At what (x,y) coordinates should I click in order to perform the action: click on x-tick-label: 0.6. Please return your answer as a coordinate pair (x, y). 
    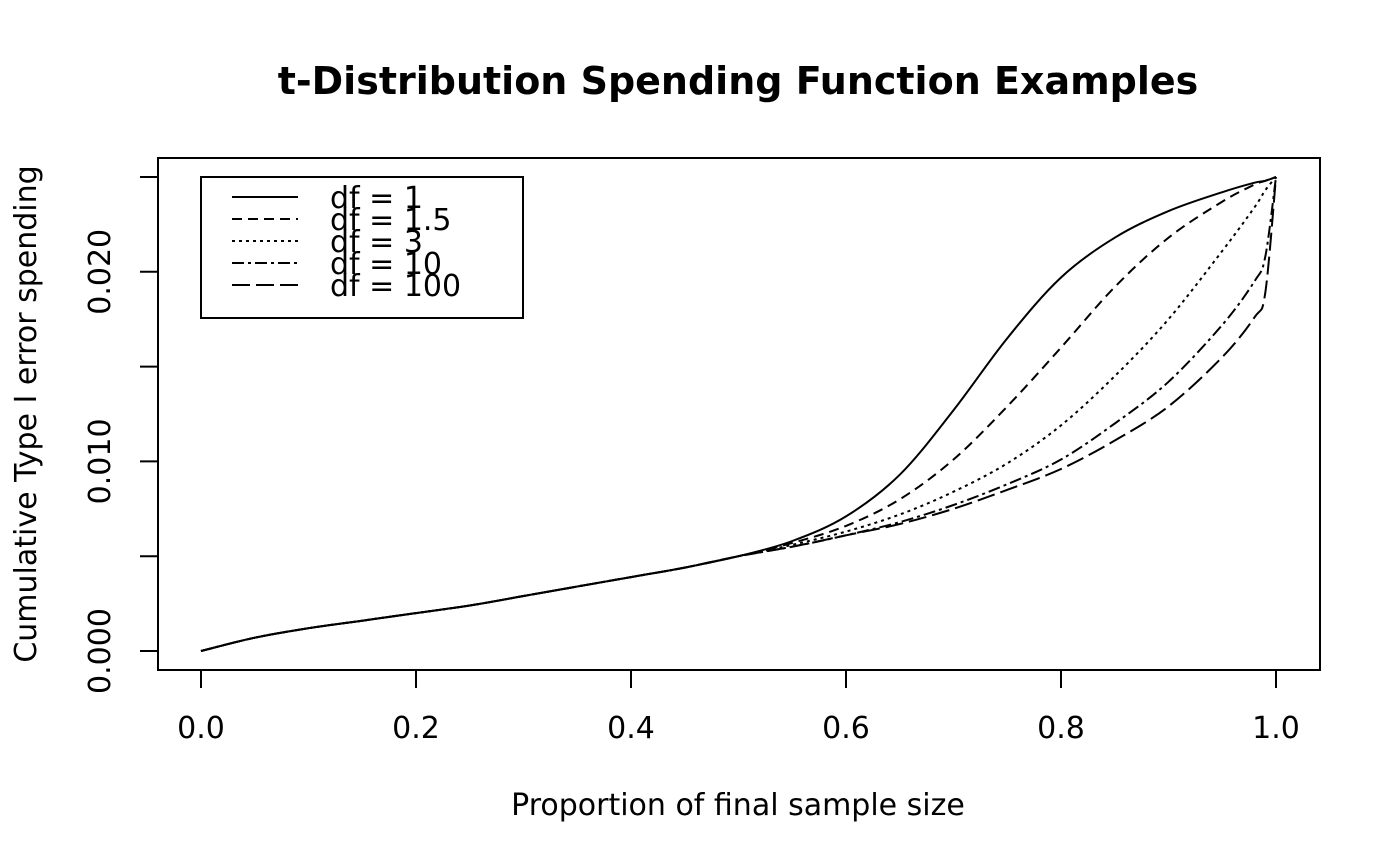
    Looking at the image, I should click on (846, 728).